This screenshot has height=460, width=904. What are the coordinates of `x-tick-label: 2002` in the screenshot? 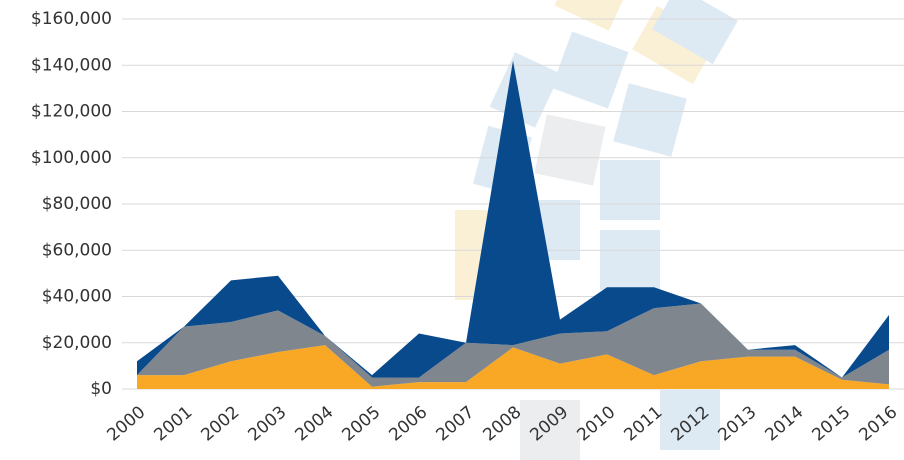 It's located at (220, 423).